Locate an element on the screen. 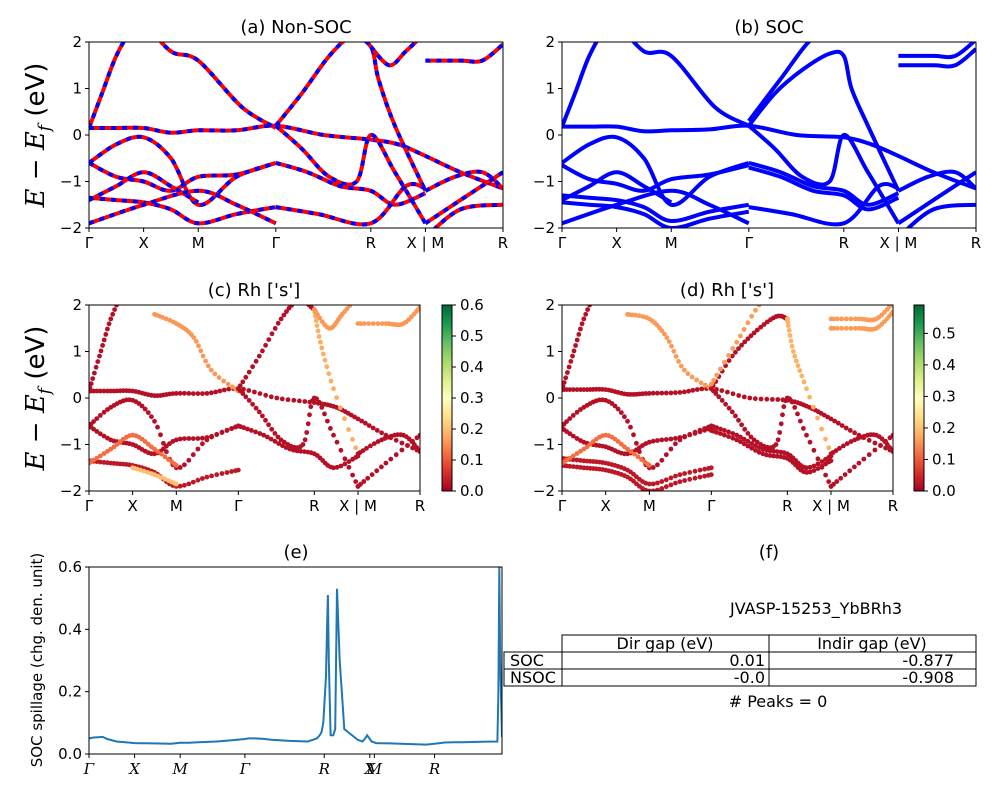 The image size is (1000, 800). y-tick-label: 1 is located at coordinates (550, 89).